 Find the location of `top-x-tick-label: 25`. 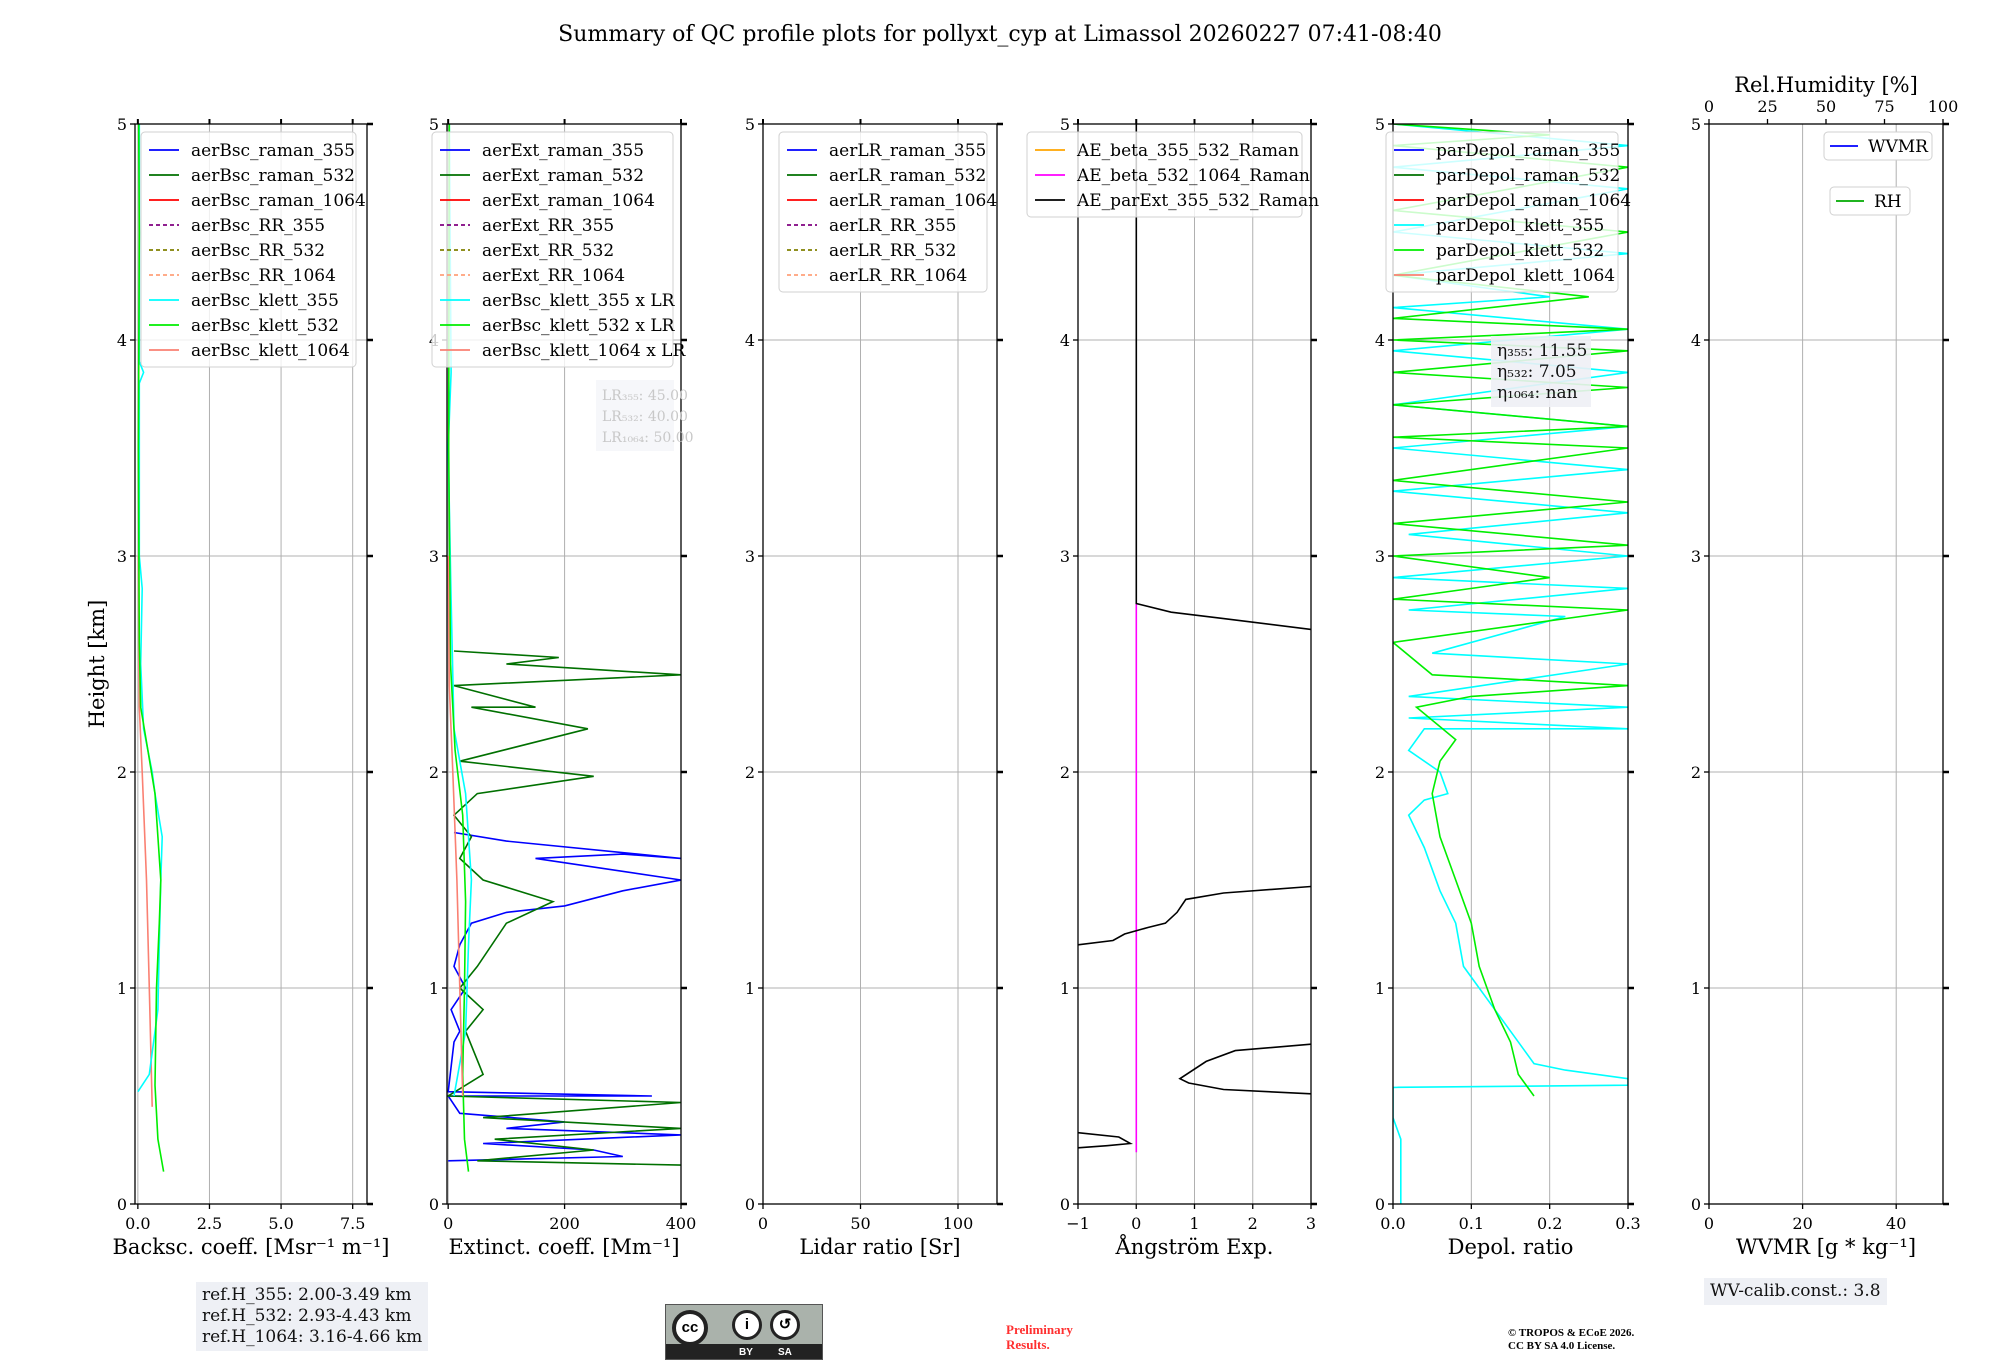

top-x-tick-label: 25 is located at coordinates (1767, 106).